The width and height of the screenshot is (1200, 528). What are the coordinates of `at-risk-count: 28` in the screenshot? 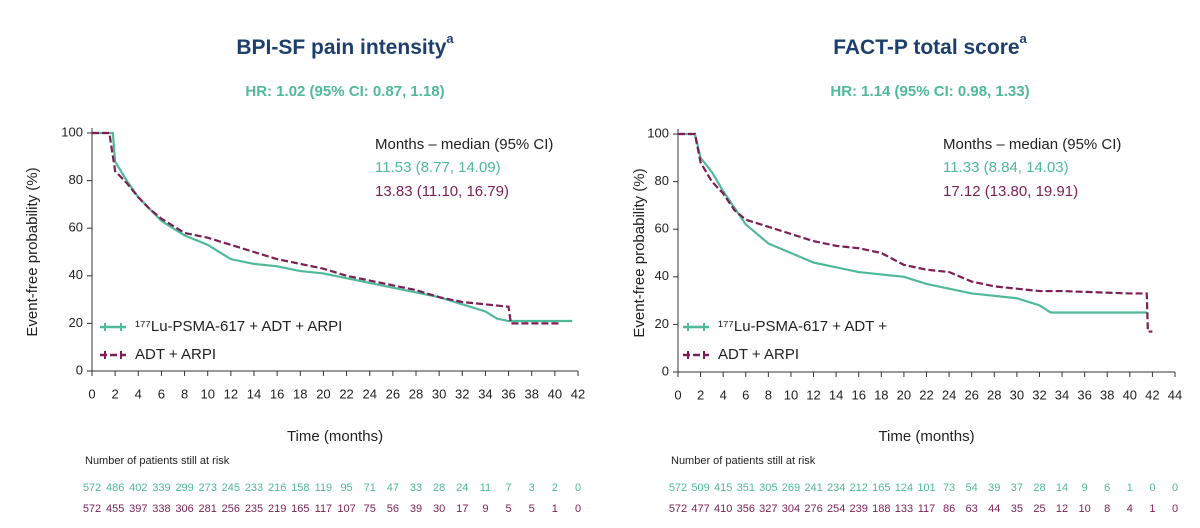 It's located at (439, 488).